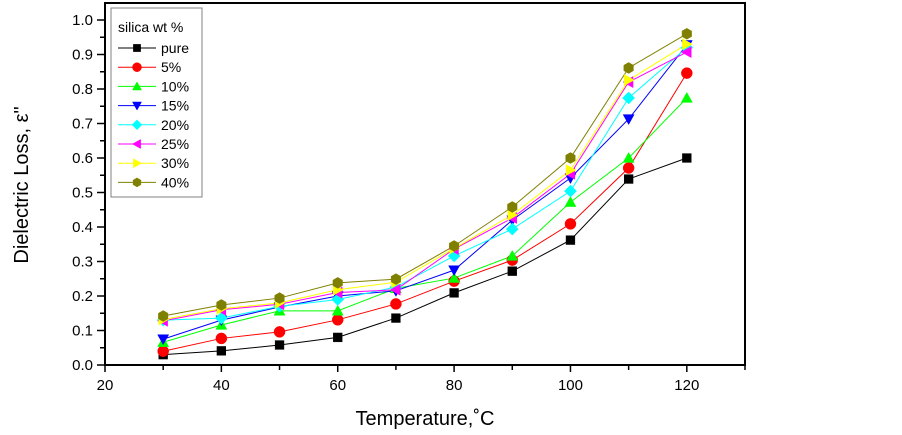  Describe the element at coordinates (175, 86) in the screenshot. I see `legend-label: 10%` at that location.